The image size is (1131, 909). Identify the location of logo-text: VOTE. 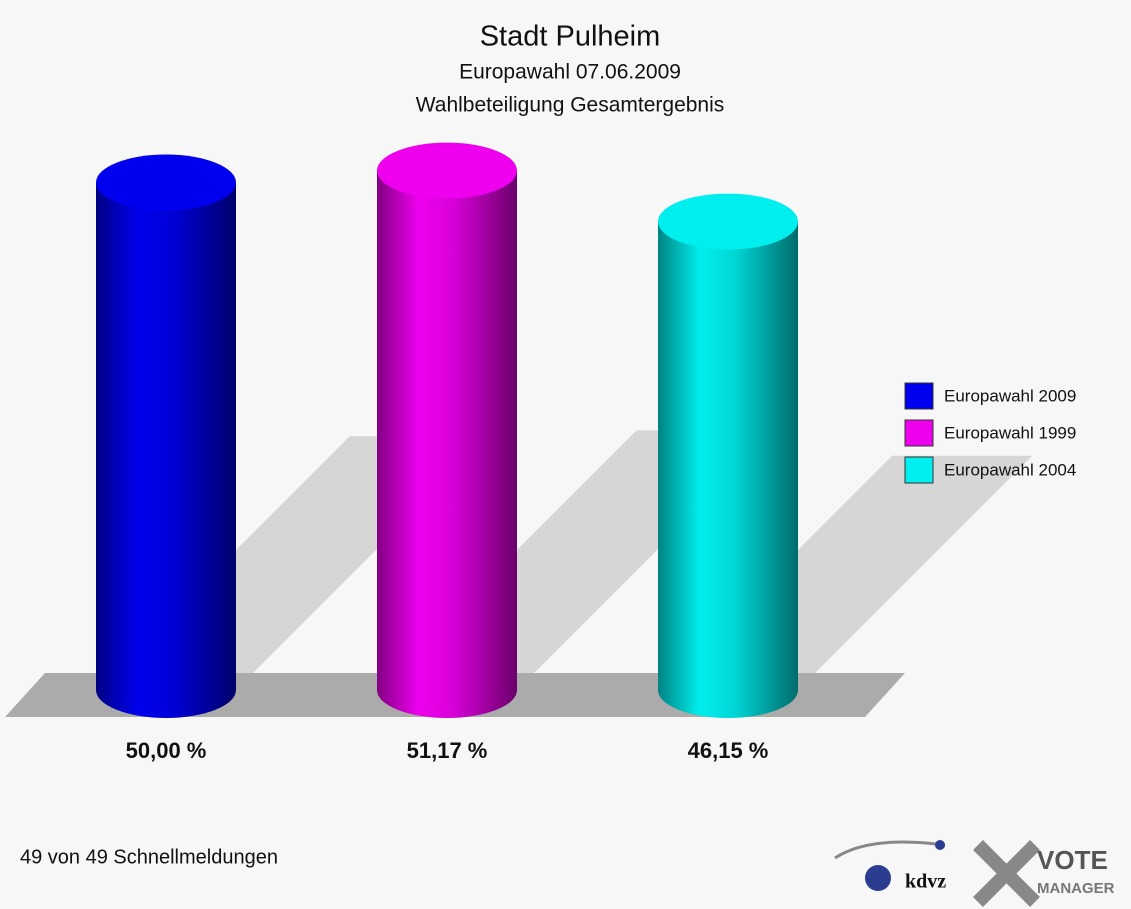
(1072, 860).